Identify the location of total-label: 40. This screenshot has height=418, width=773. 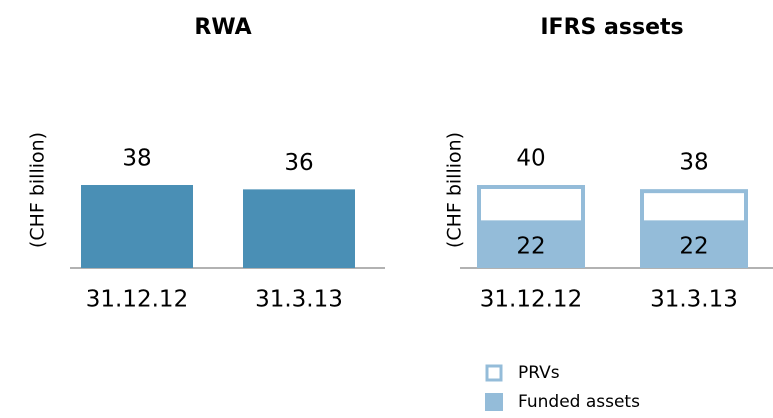
(530, 159).